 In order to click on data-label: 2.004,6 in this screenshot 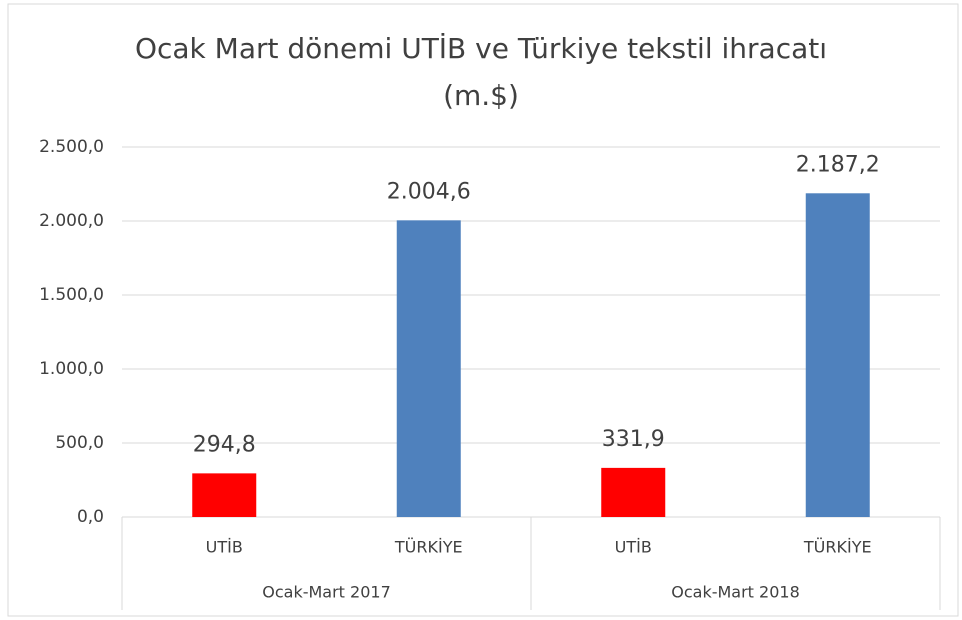, I will do `click(429, 191)`.